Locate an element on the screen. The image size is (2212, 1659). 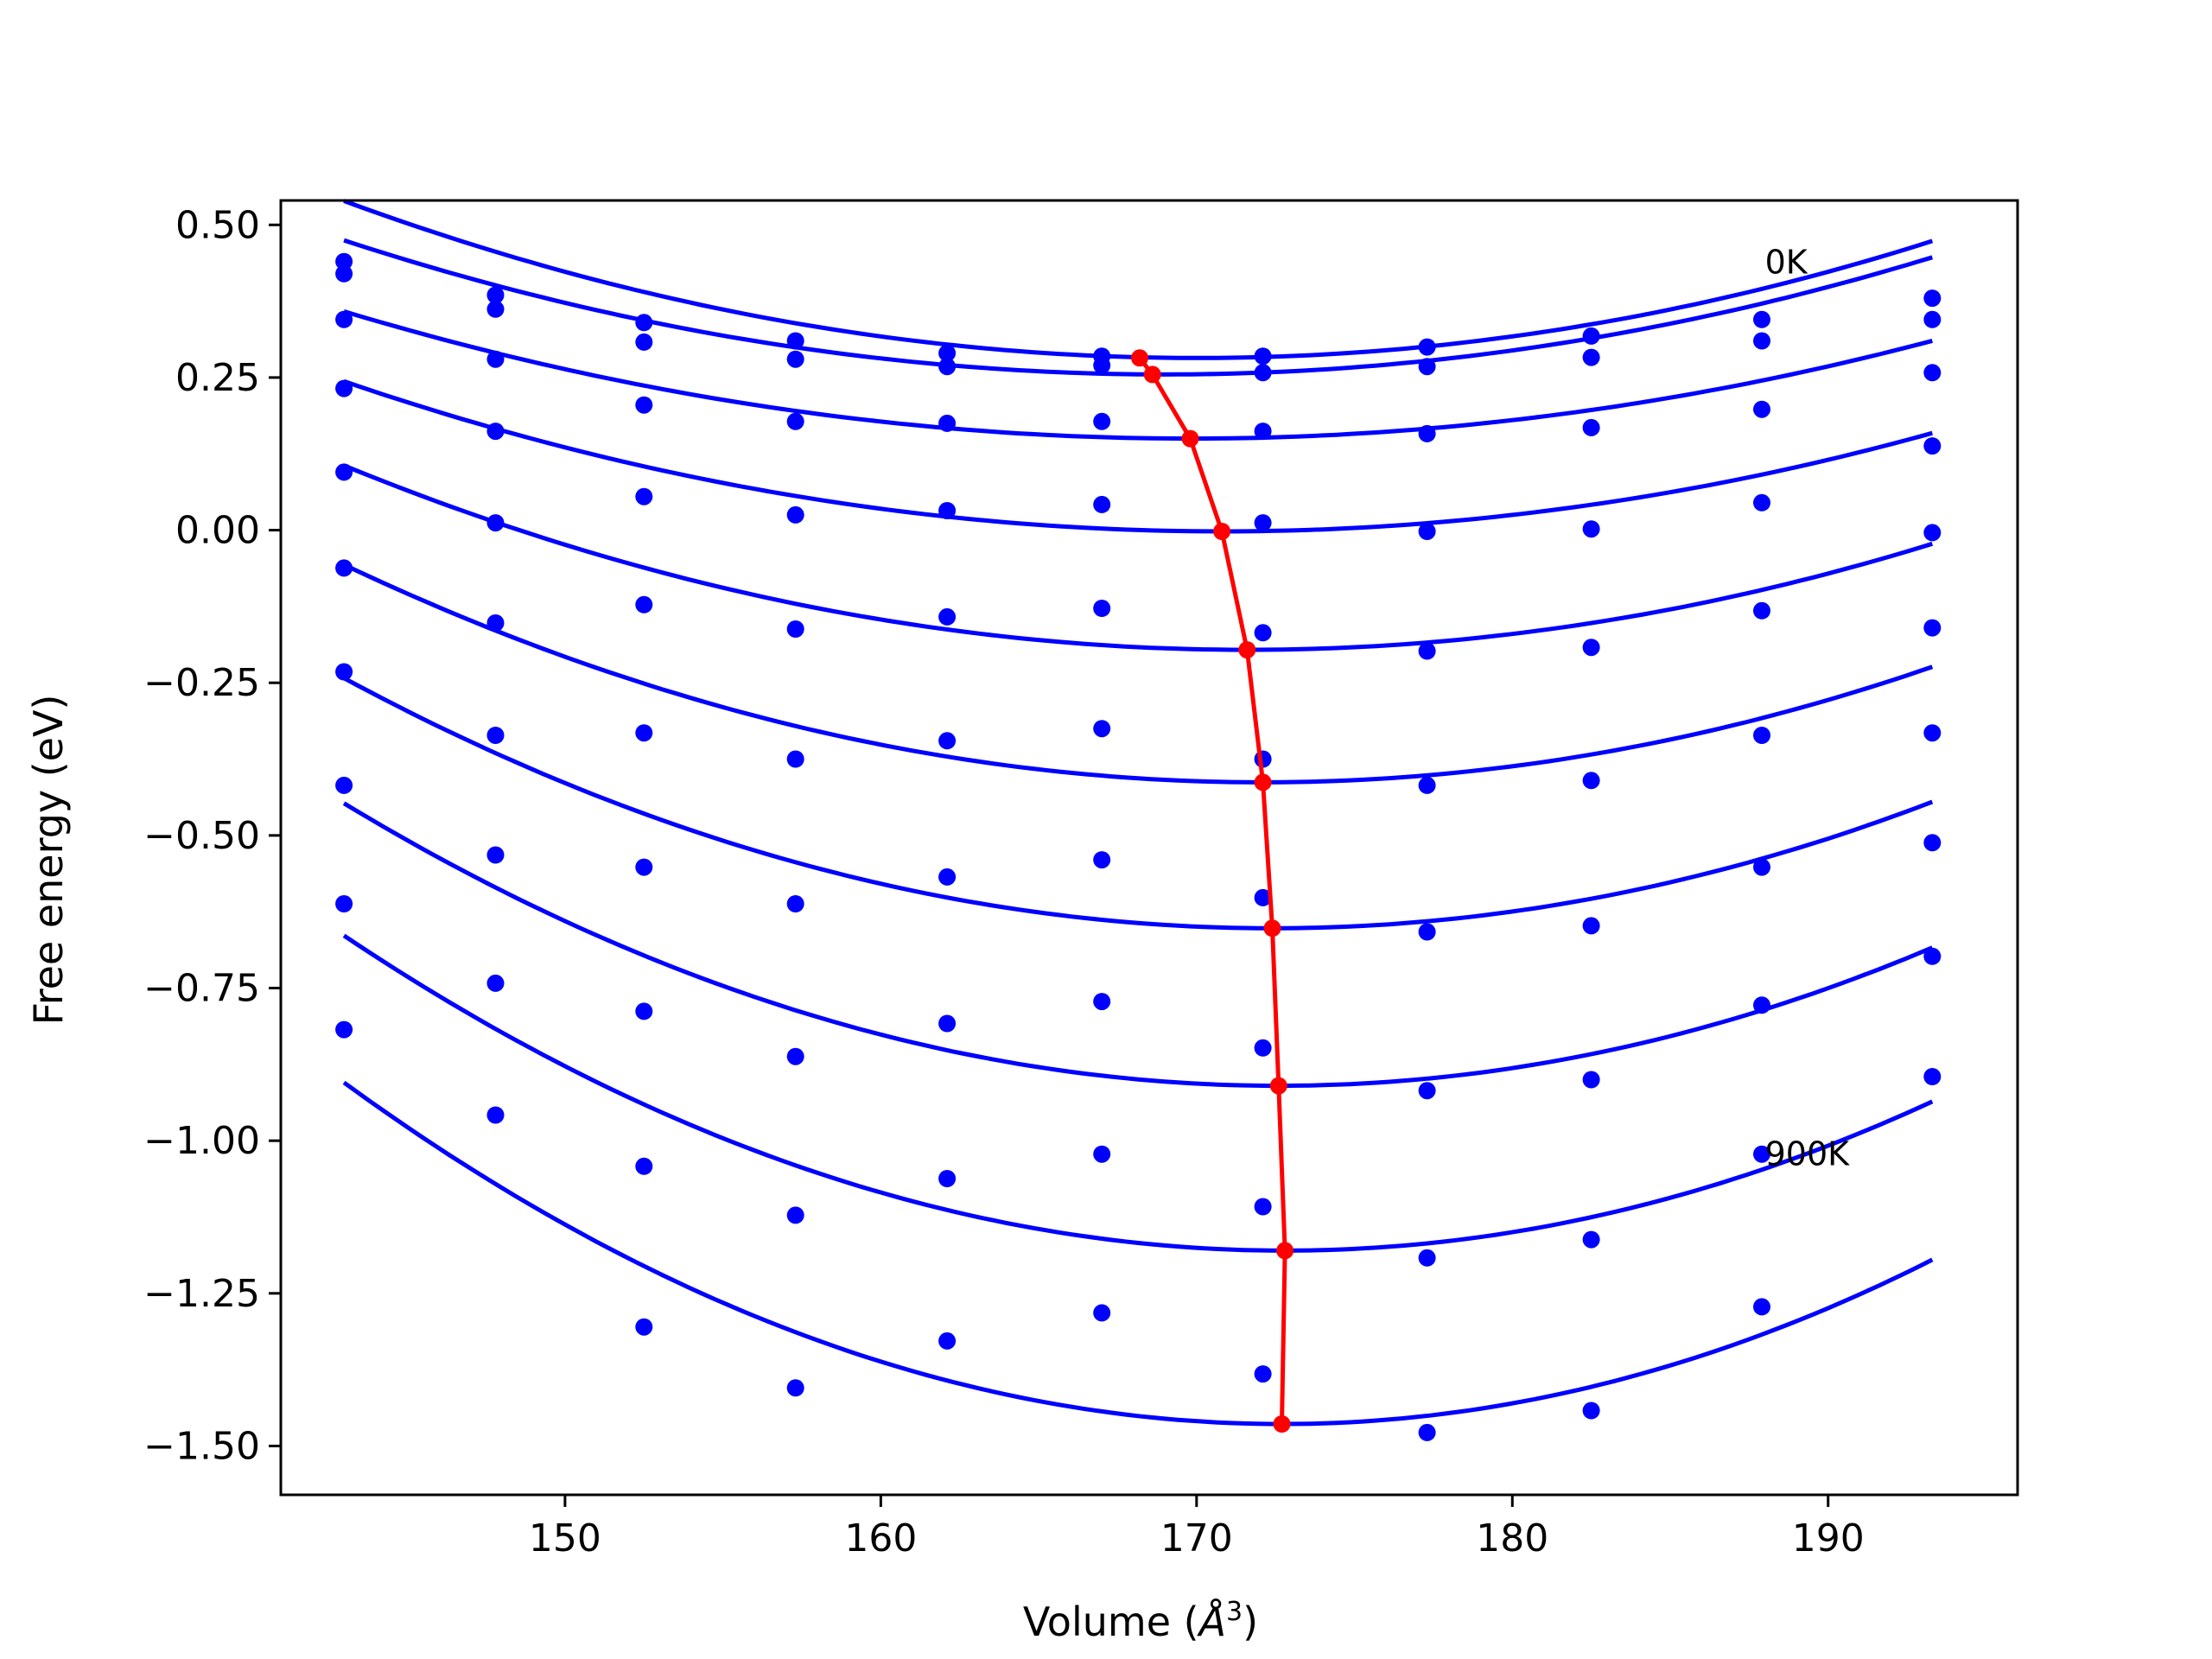
x-tick-label: 190 is located at coordinates (1828, 1538).